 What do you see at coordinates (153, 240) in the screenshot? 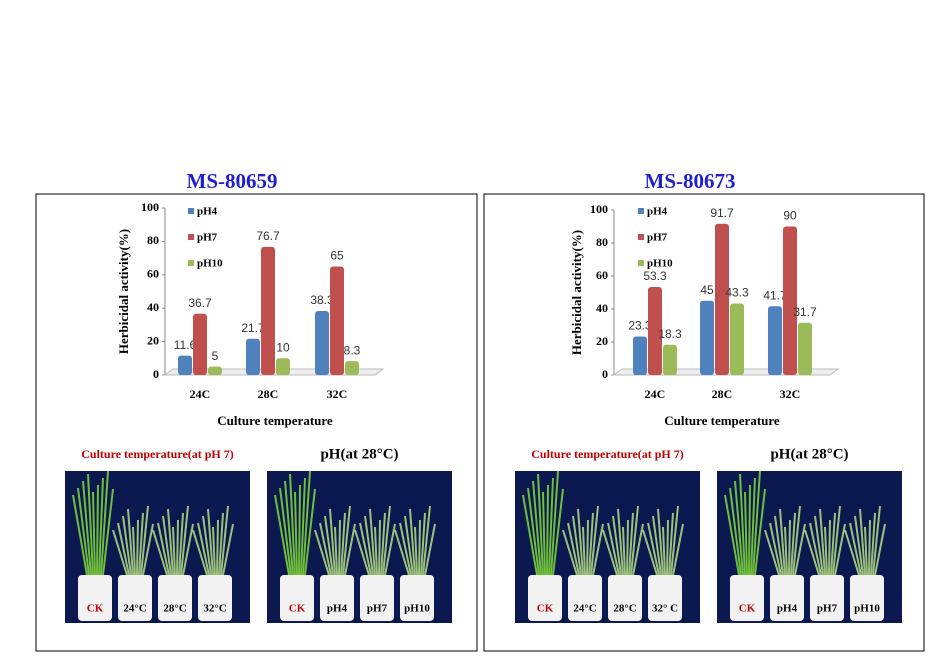
I see `y-tick-label: 80` at bounding box center [153, 240].